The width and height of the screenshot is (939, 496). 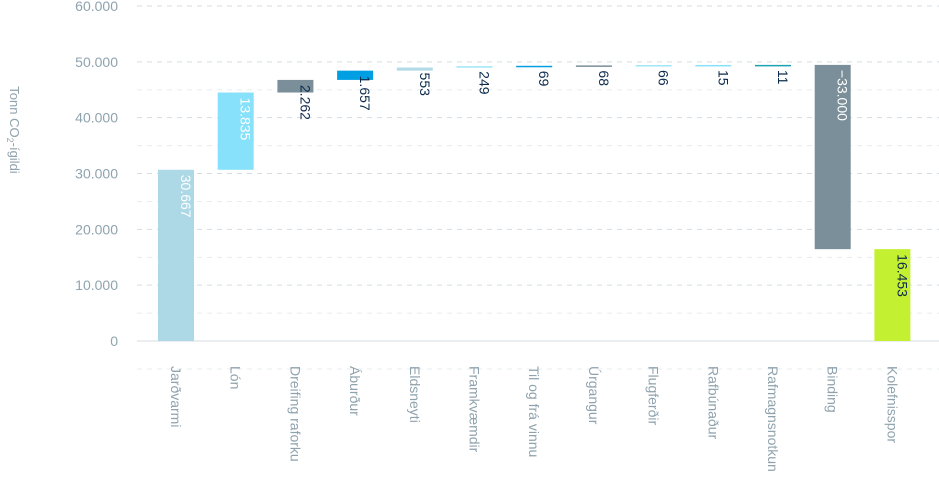 What do you see at coordinates (355, 75) in the screenshot?
I see `bar-áburður` at bounding box center [355, 75].